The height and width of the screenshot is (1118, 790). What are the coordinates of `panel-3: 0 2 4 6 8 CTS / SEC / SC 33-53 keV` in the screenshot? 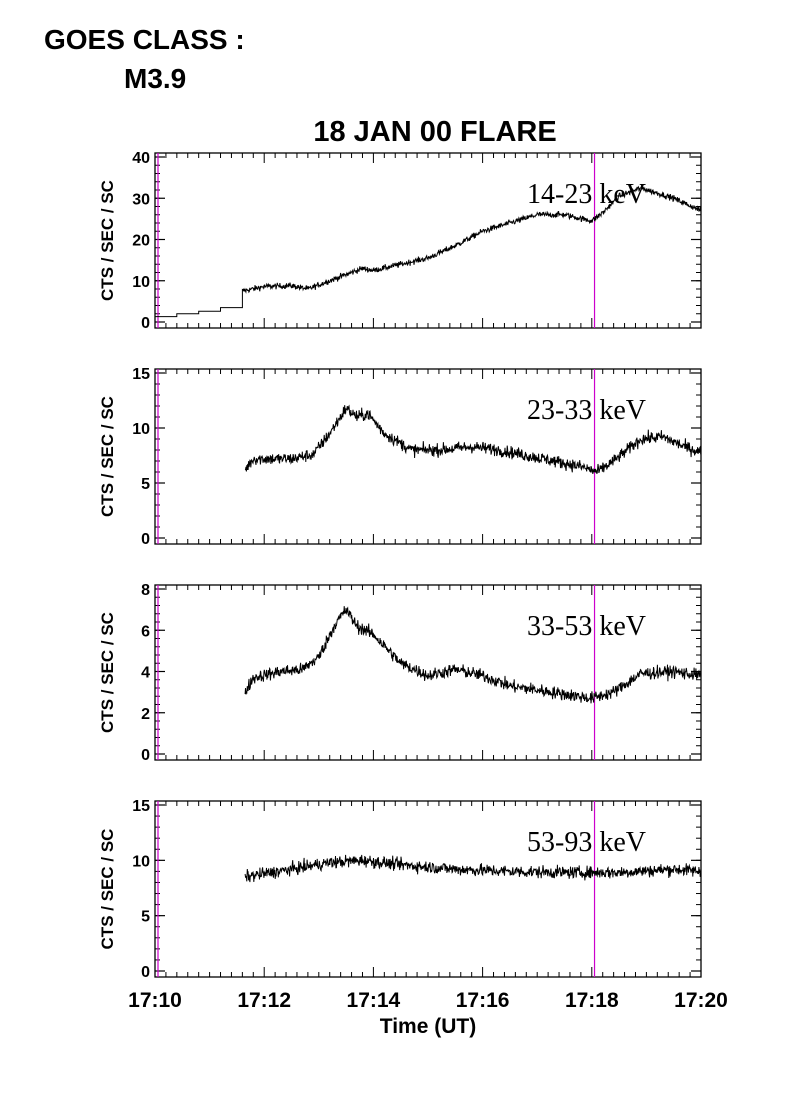 It's located at (400, 673).